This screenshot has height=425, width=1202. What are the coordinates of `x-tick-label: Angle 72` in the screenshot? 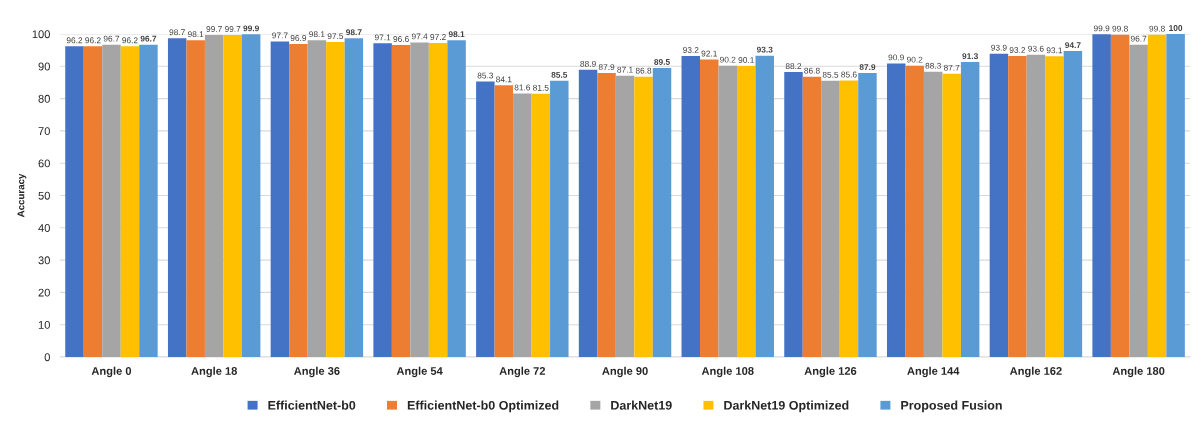 It's located at (522, 372).